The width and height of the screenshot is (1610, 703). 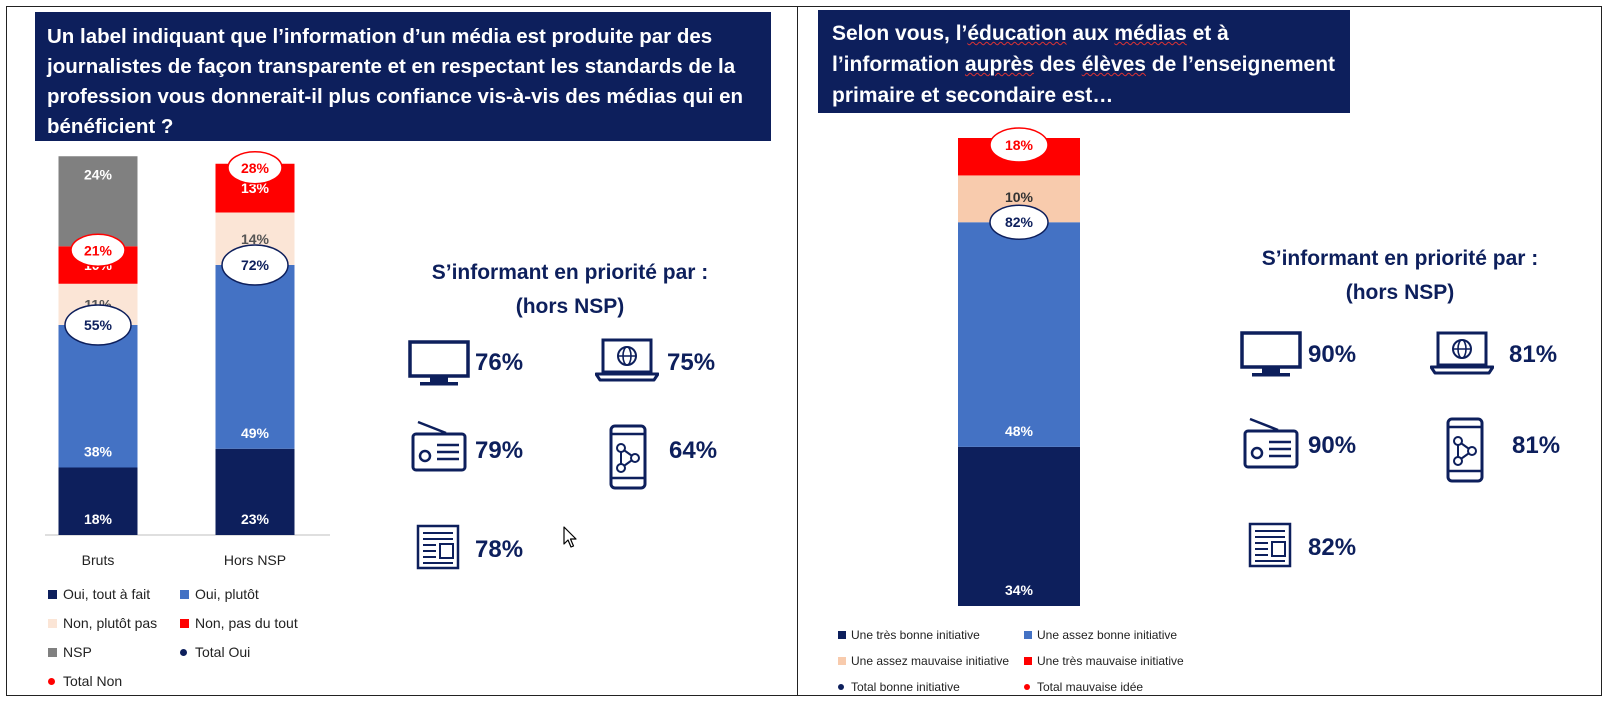 What do you see at coordinates (693, 450) in the screenshot?
I see `left-smartphone-value: 64%` at bounding box center [693, 450].